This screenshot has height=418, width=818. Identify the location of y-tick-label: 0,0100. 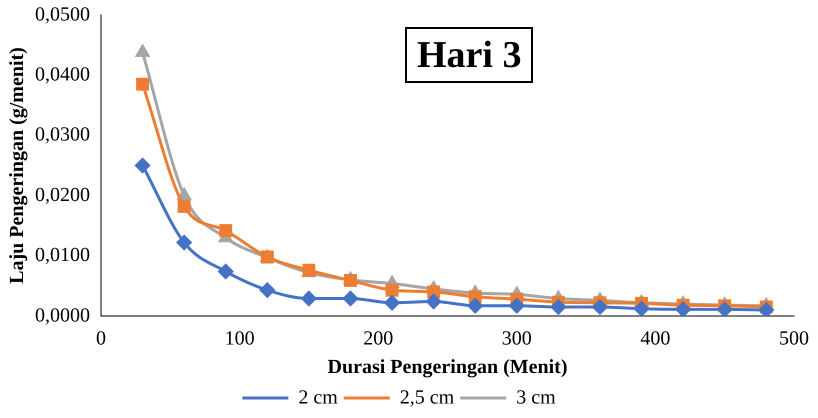
(62, 255).